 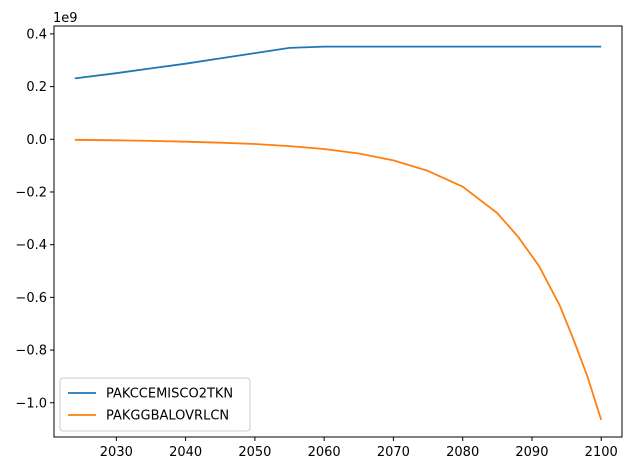 I want to click on x-tick-label: 2060, so click(x=324, y=452).